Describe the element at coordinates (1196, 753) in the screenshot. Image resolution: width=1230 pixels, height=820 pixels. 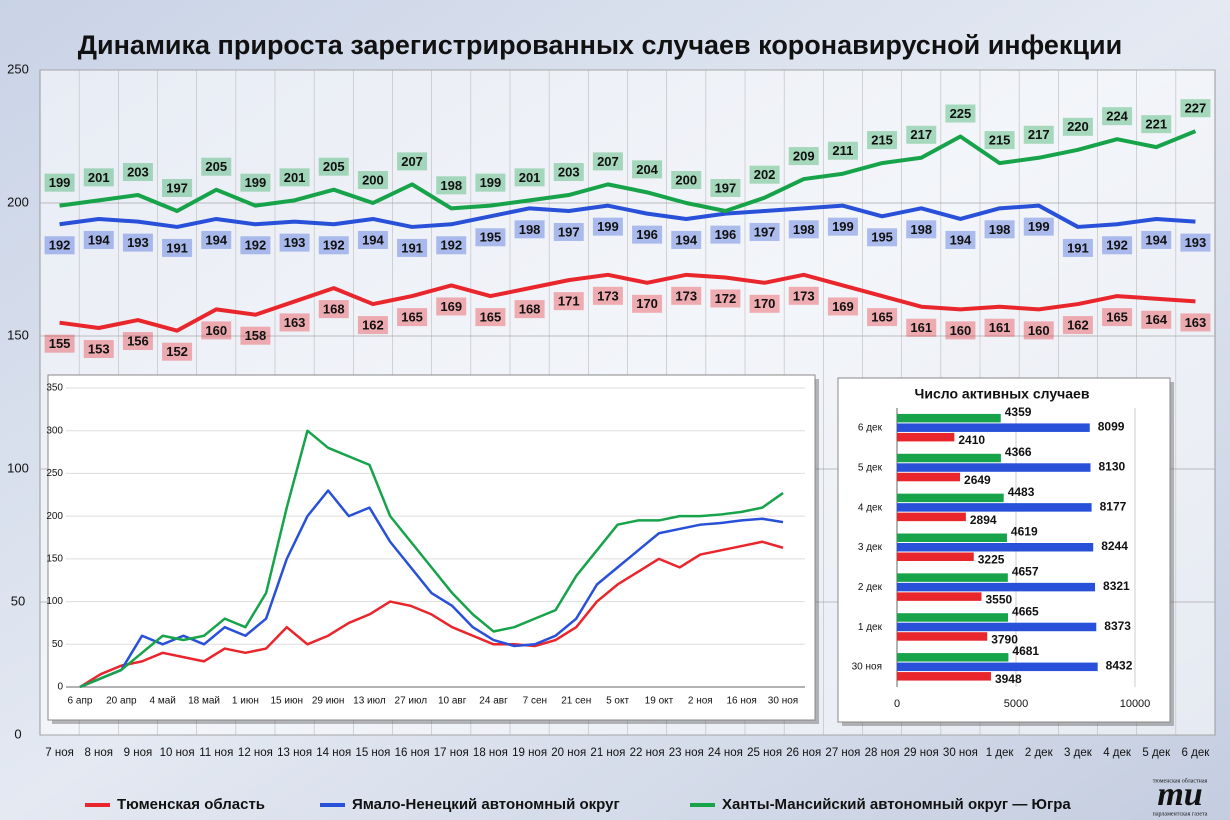
I see `x-tick-label: 6 дек` at that location.